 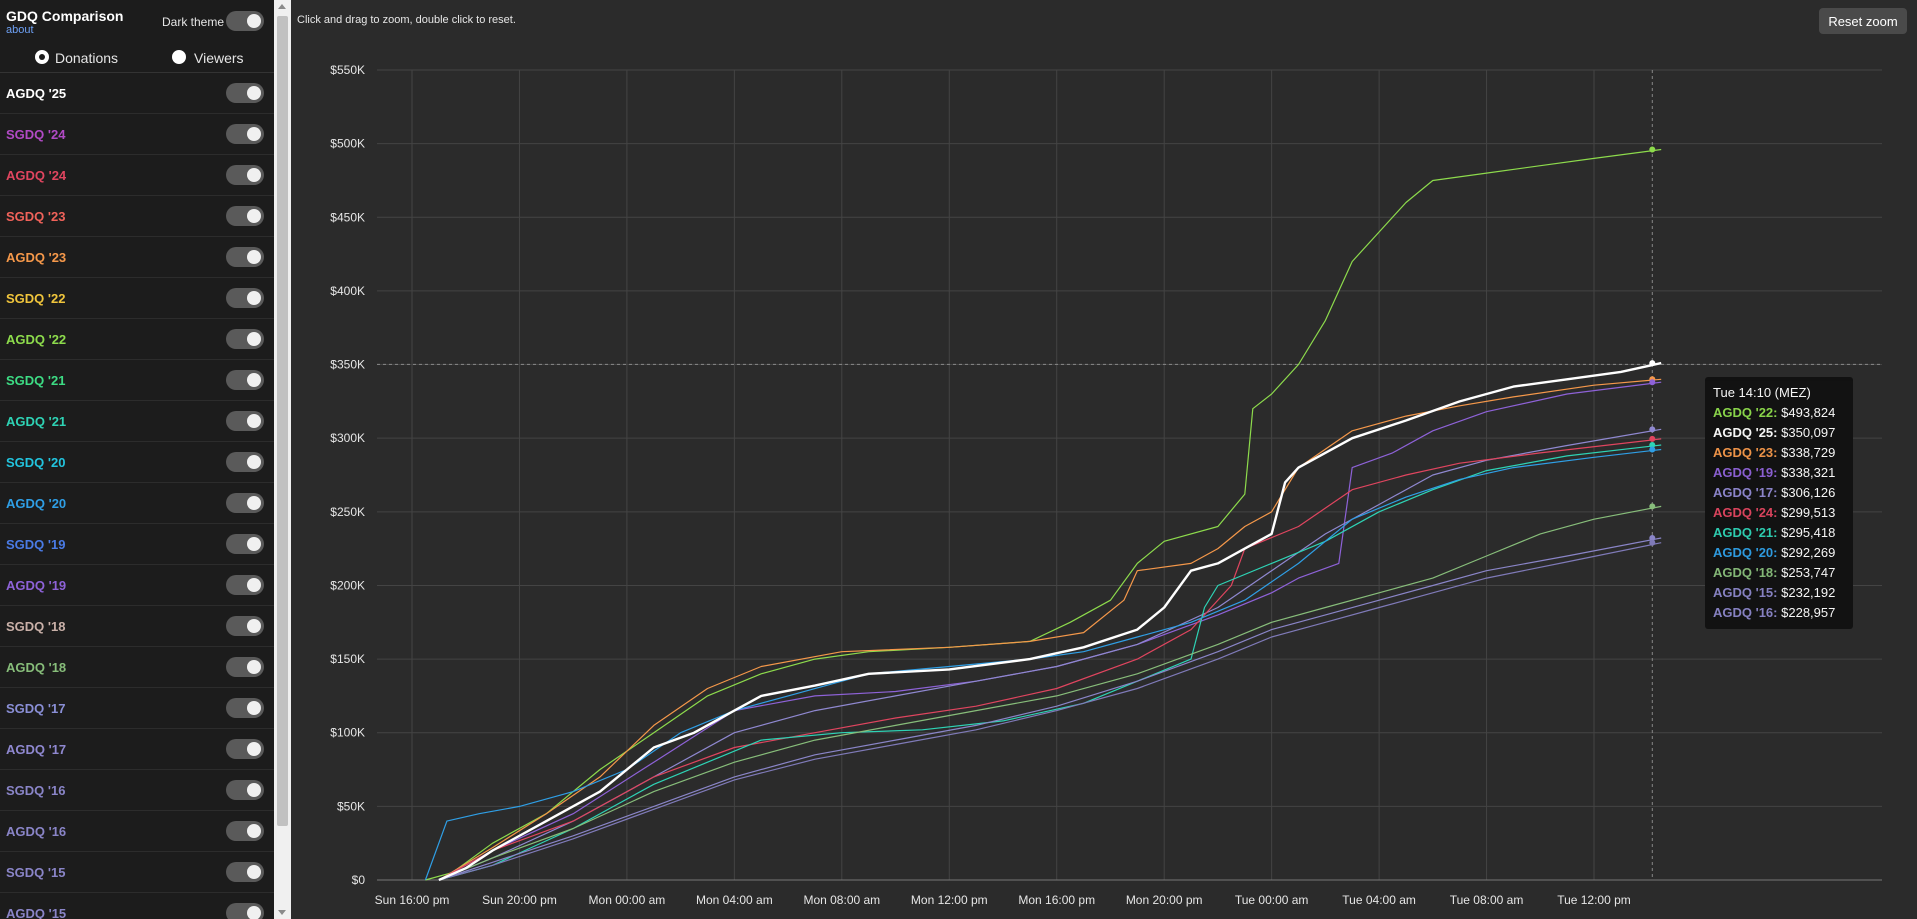 What do you see at coordinates (36, 380) in the screenshot?
I see `event-name: SGDQ '21` at bounding box center [36, 380].